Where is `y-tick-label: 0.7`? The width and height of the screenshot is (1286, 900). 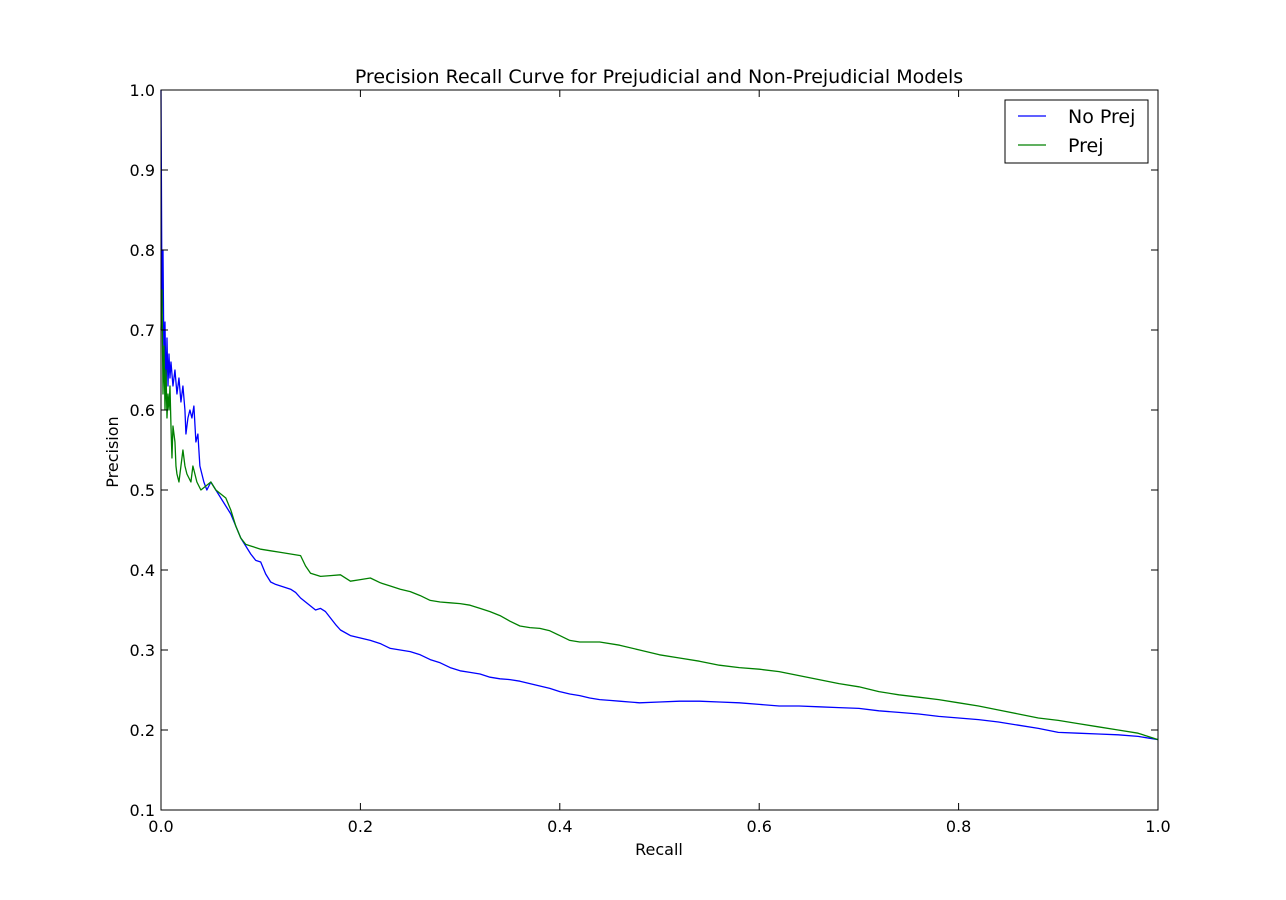 y-tick-label: 0.7 is located at coordinates (142, 330).